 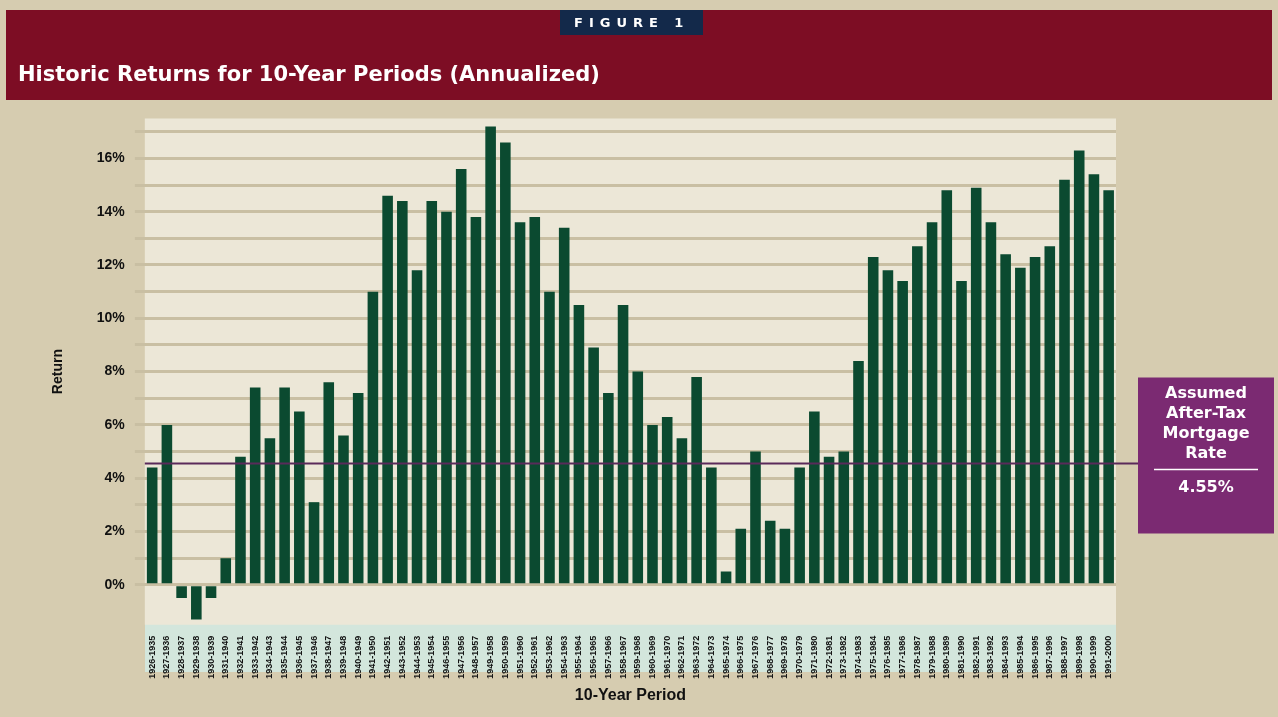 I want to click on chart-title: Historic Returns for 10-Year Periods (Annualized), so click(x=309, y=74).